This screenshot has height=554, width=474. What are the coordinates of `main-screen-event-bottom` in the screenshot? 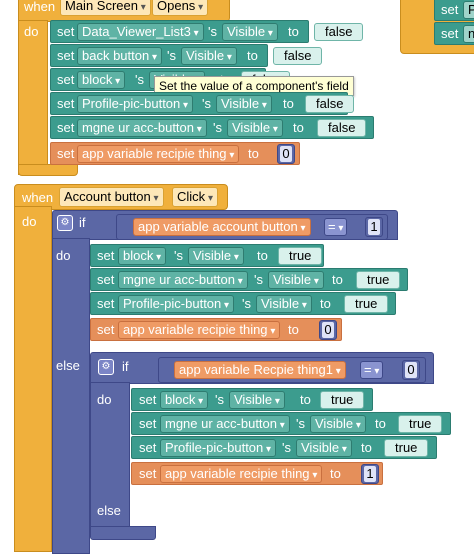 It's located at (48, 170).